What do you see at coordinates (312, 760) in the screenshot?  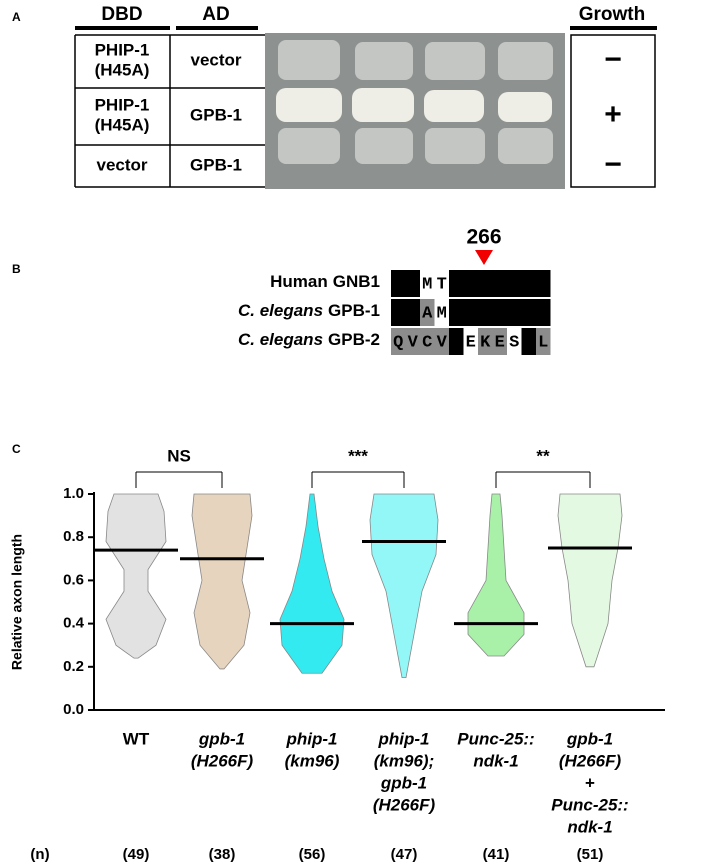 I see `x-tick-label: (km96)` at bounding box center [312, 760].